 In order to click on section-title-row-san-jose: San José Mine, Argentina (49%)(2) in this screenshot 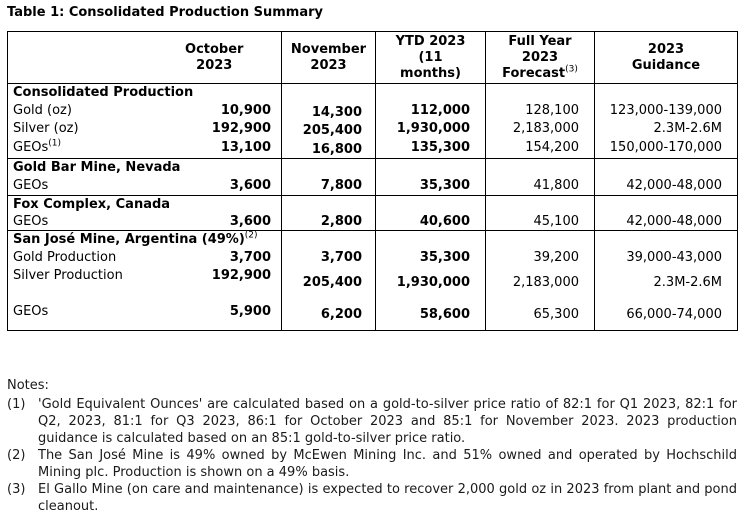, I will do `click(372, 239)`.